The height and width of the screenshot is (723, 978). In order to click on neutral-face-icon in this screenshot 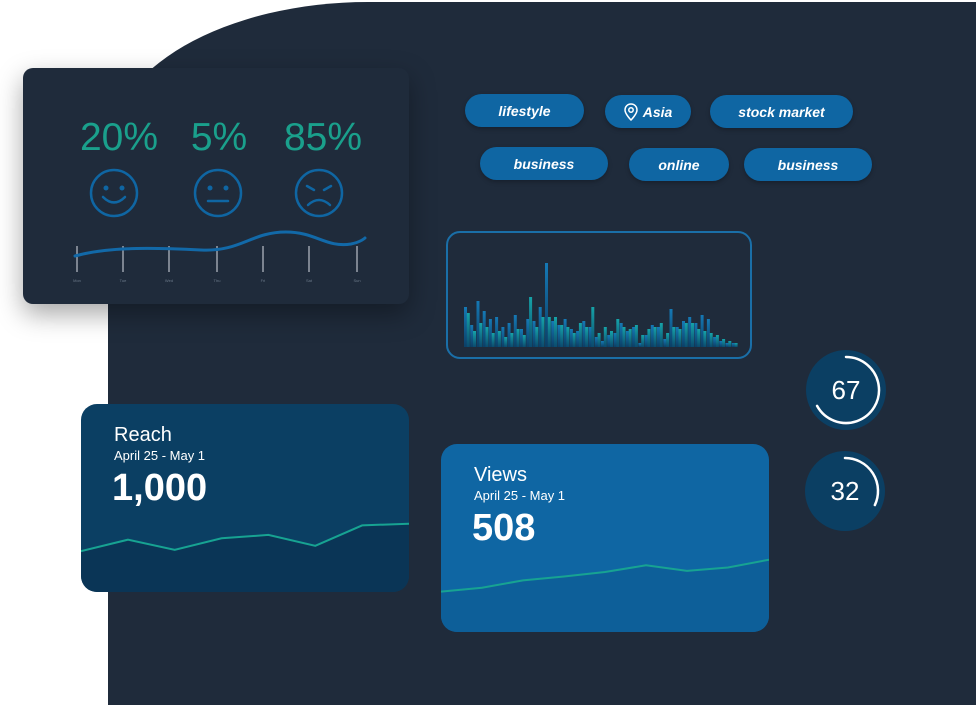, I will do `click(218, 193)`.